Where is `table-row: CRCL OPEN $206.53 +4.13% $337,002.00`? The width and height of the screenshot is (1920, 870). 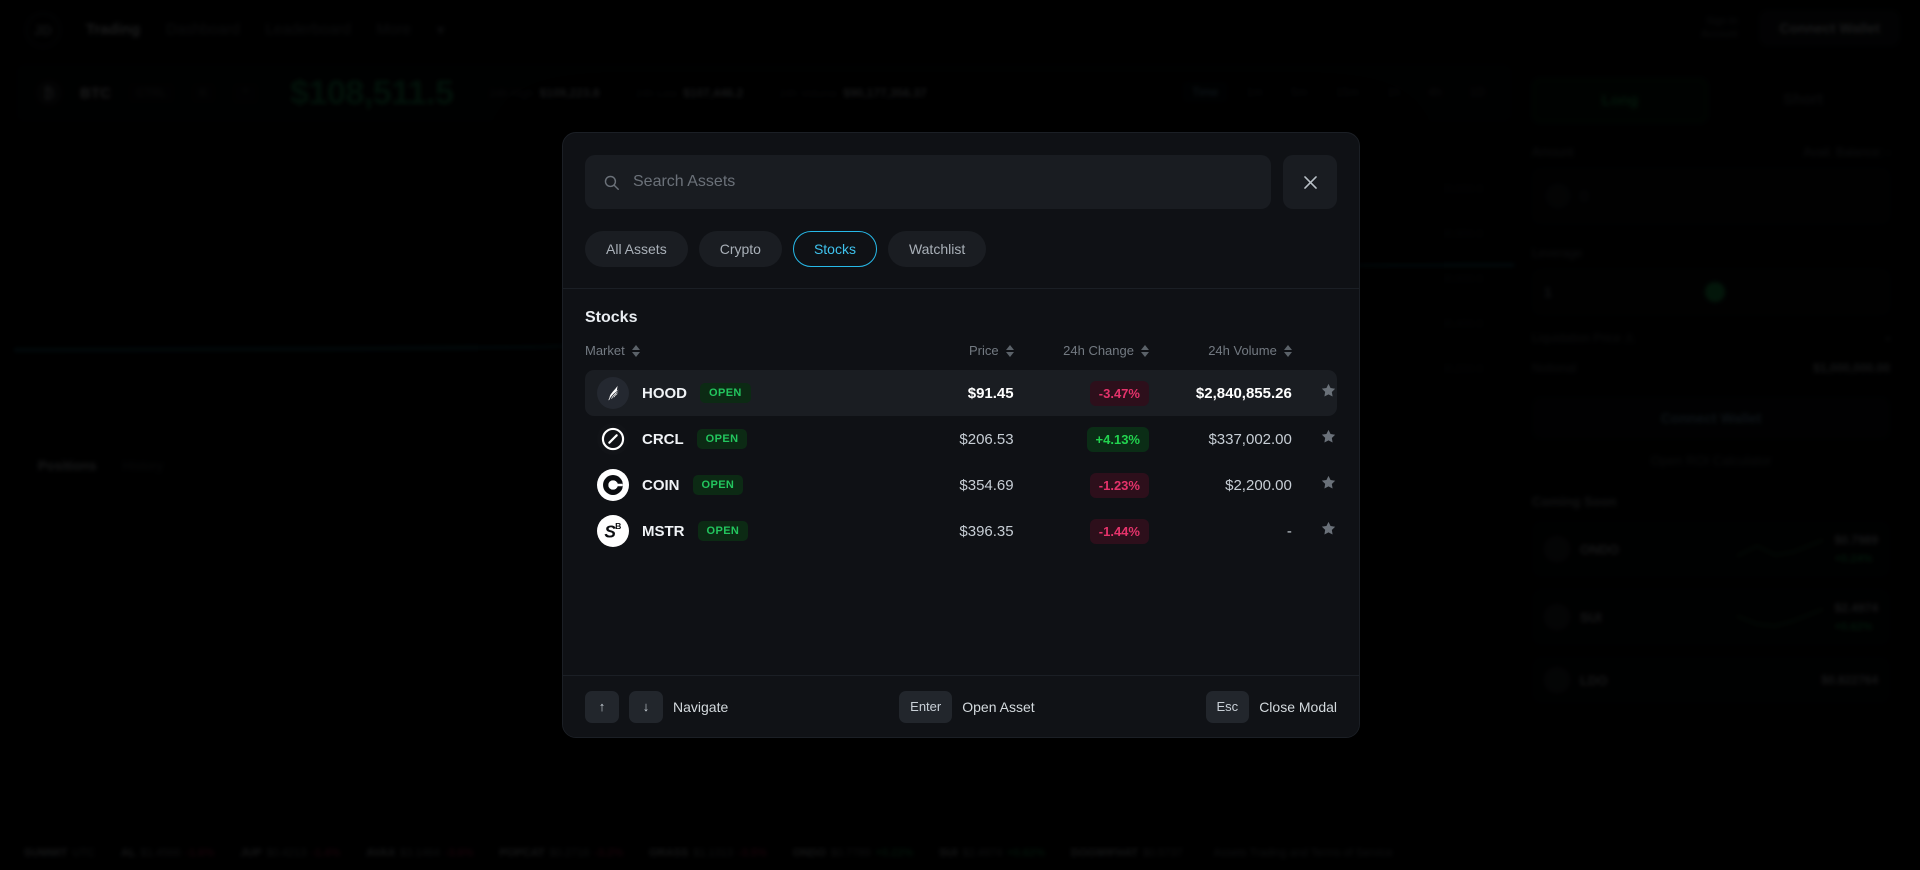
table-row: CRCL OPEN $206.53 +4.13% $337,002.00 is located at coordinates (961, 439).